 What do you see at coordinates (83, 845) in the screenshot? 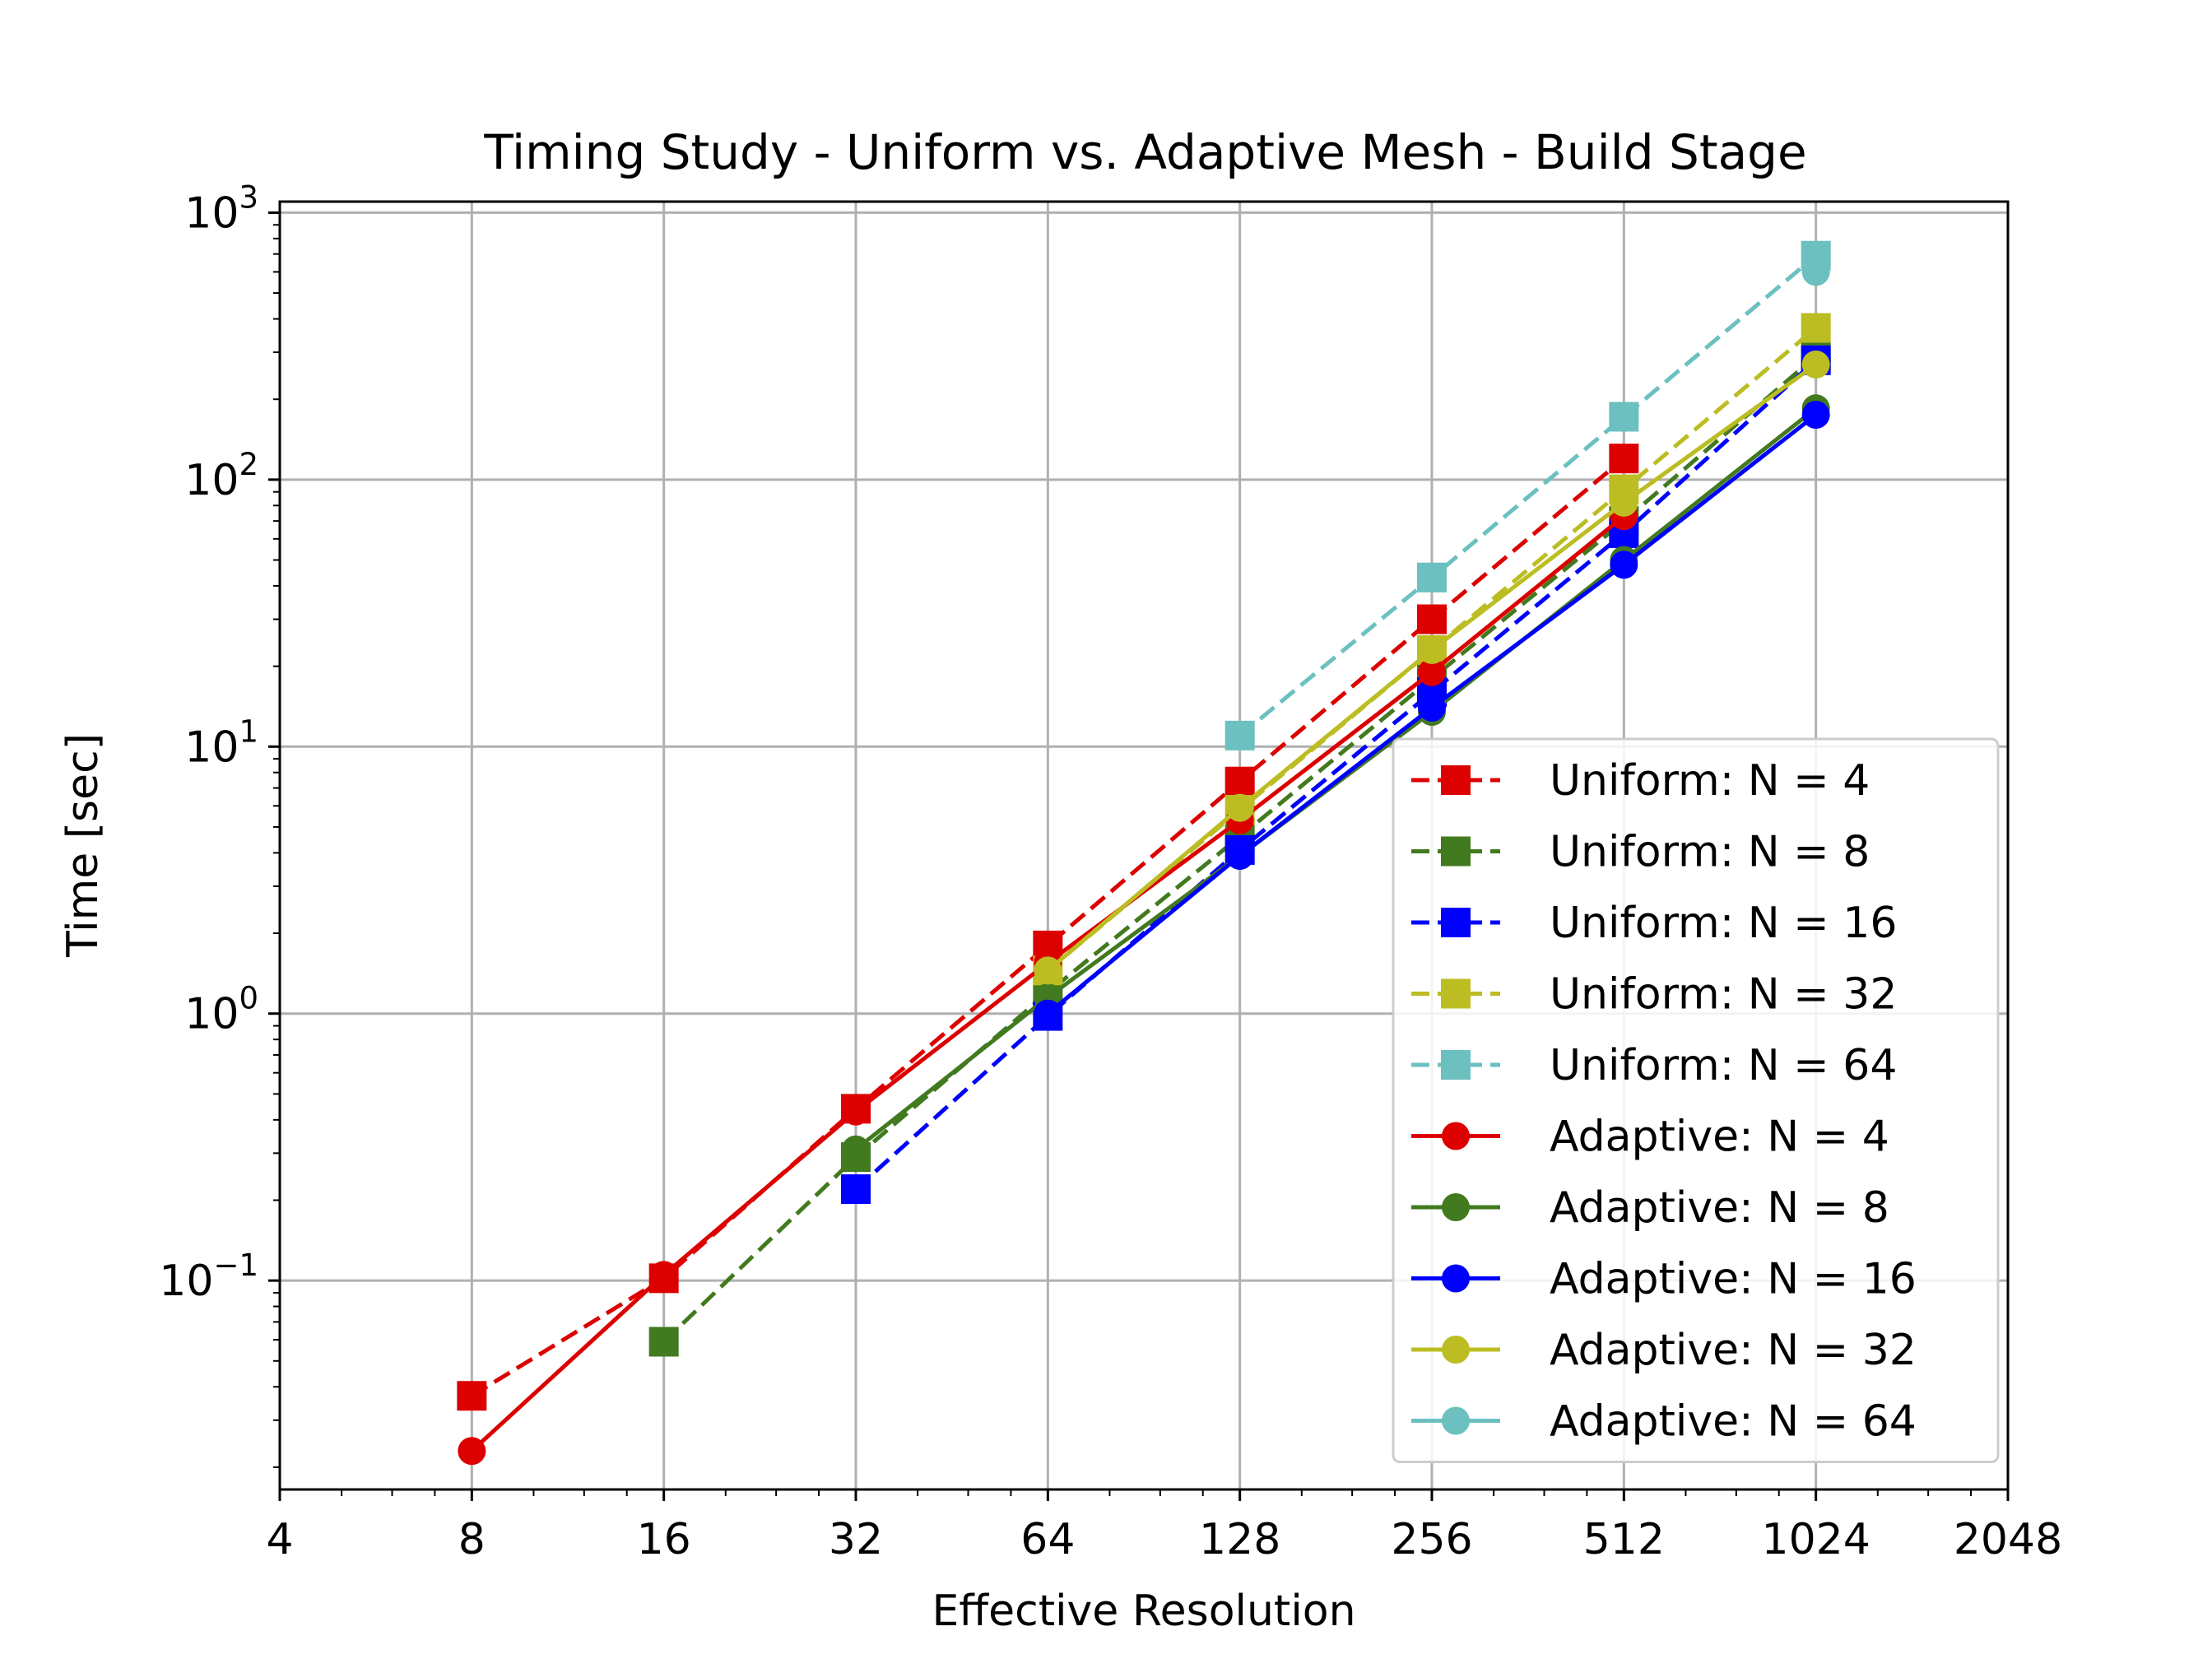
I see `y-axis-label: Time [sec]` at bounding box center [83, 845].